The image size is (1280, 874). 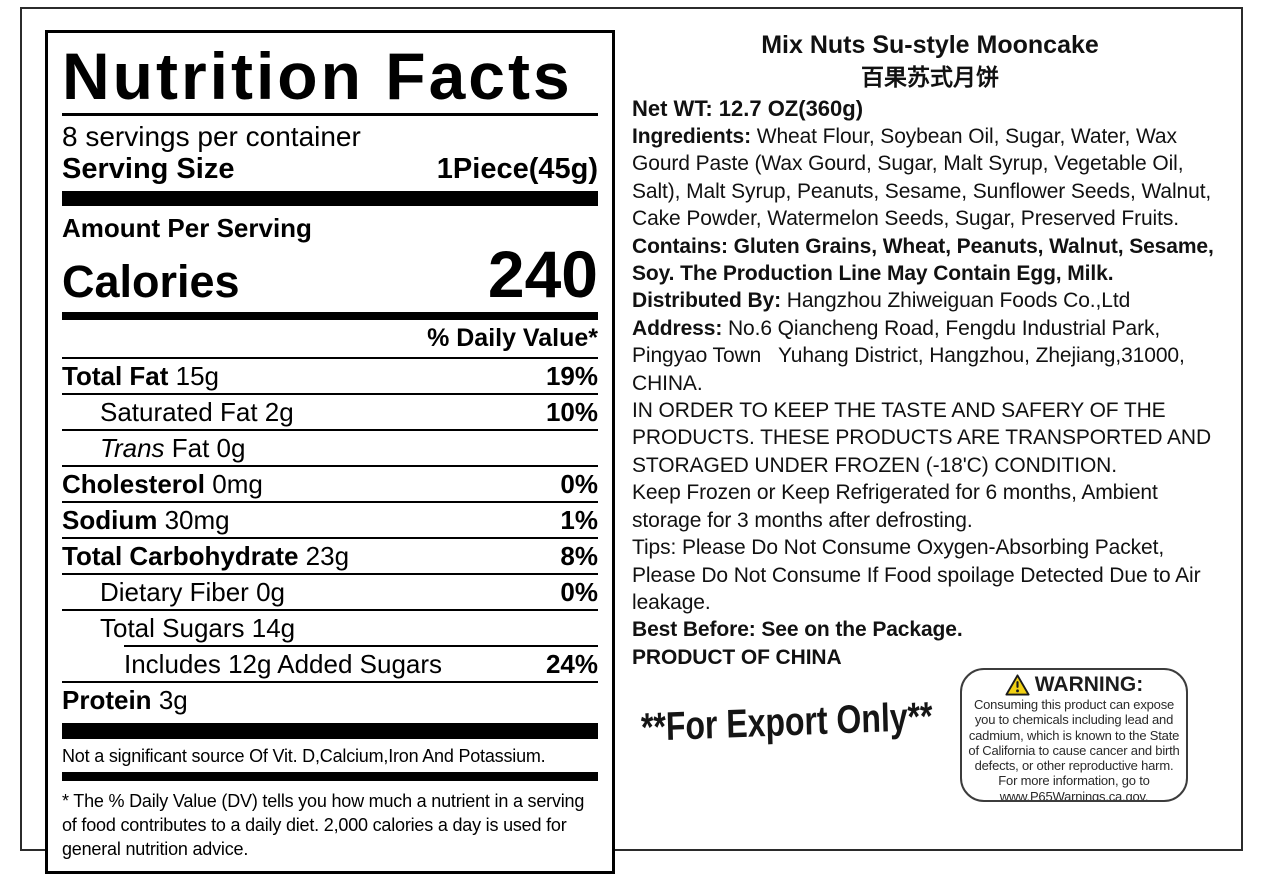 I want to click on nutrient-dv: 8%, so click(x=579, y=556).